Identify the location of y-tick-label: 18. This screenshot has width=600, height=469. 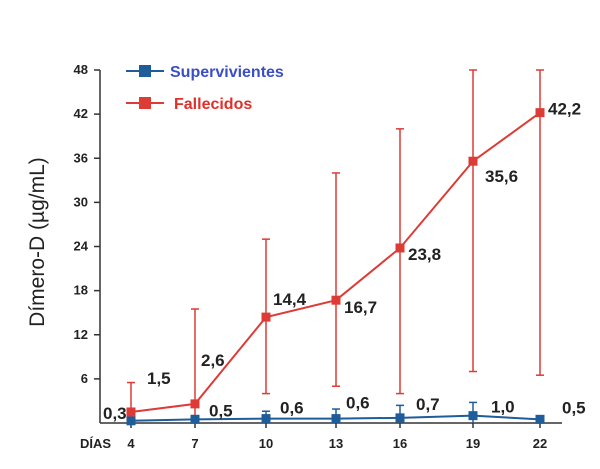
(81, 290).